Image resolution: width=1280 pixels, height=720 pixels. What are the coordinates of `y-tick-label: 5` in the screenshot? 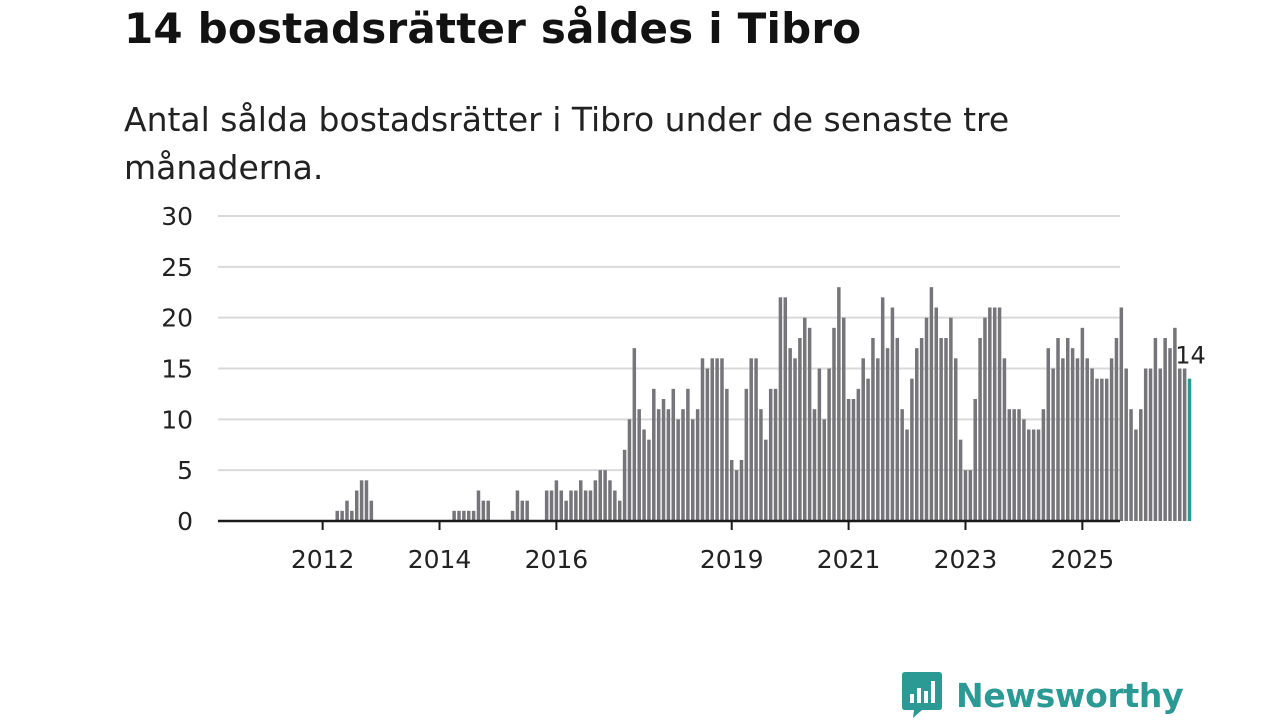 It's located at (185, 470).